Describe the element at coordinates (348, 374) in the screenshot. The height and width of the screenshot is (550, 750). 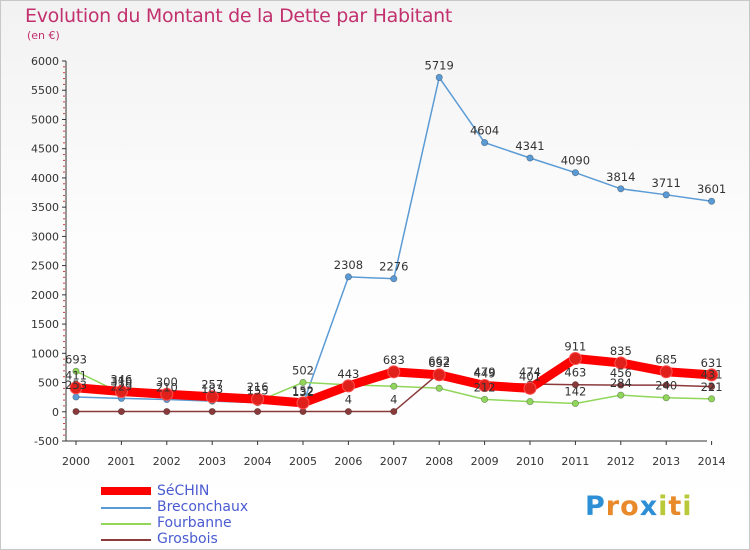
I see `data-label-s-chin: 443` at that location.